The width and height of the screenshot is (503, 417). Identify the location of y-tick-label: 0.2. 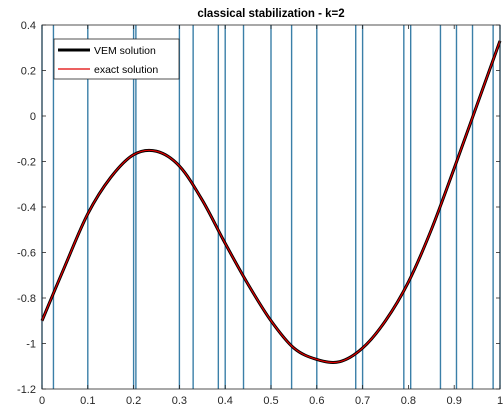
(28, 72).